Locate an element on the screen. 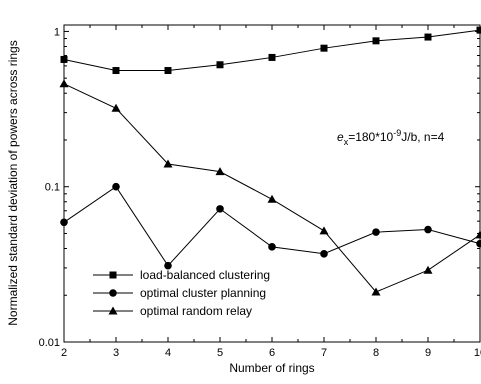 This screenshot has height=384, width=481. legend-label: load-balanced clustering is located at coordinates (205, 275).